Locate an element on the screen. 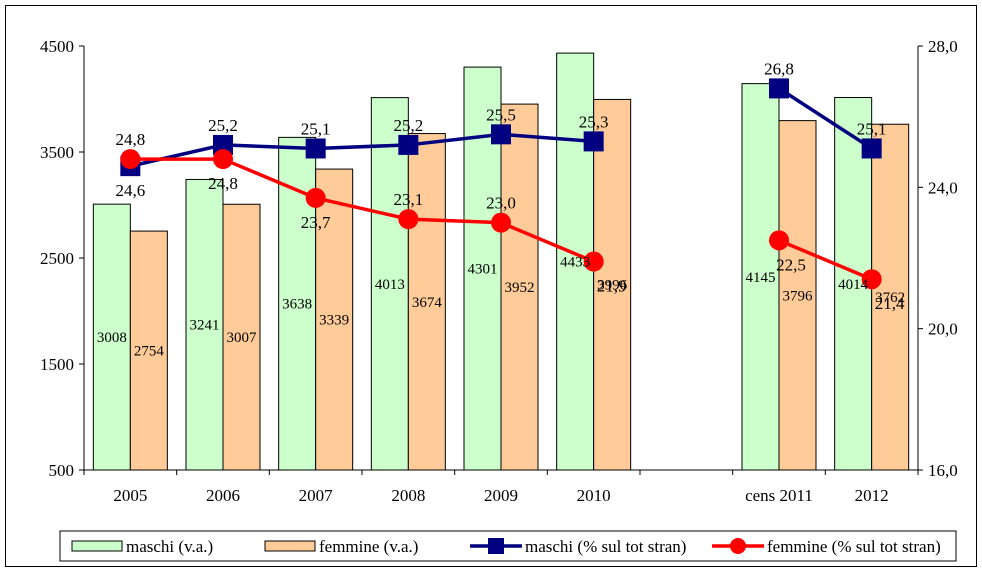 This screenshot has height=577, width=982. femmine-bar-label: 3674 is located at coordinates (427, 303).